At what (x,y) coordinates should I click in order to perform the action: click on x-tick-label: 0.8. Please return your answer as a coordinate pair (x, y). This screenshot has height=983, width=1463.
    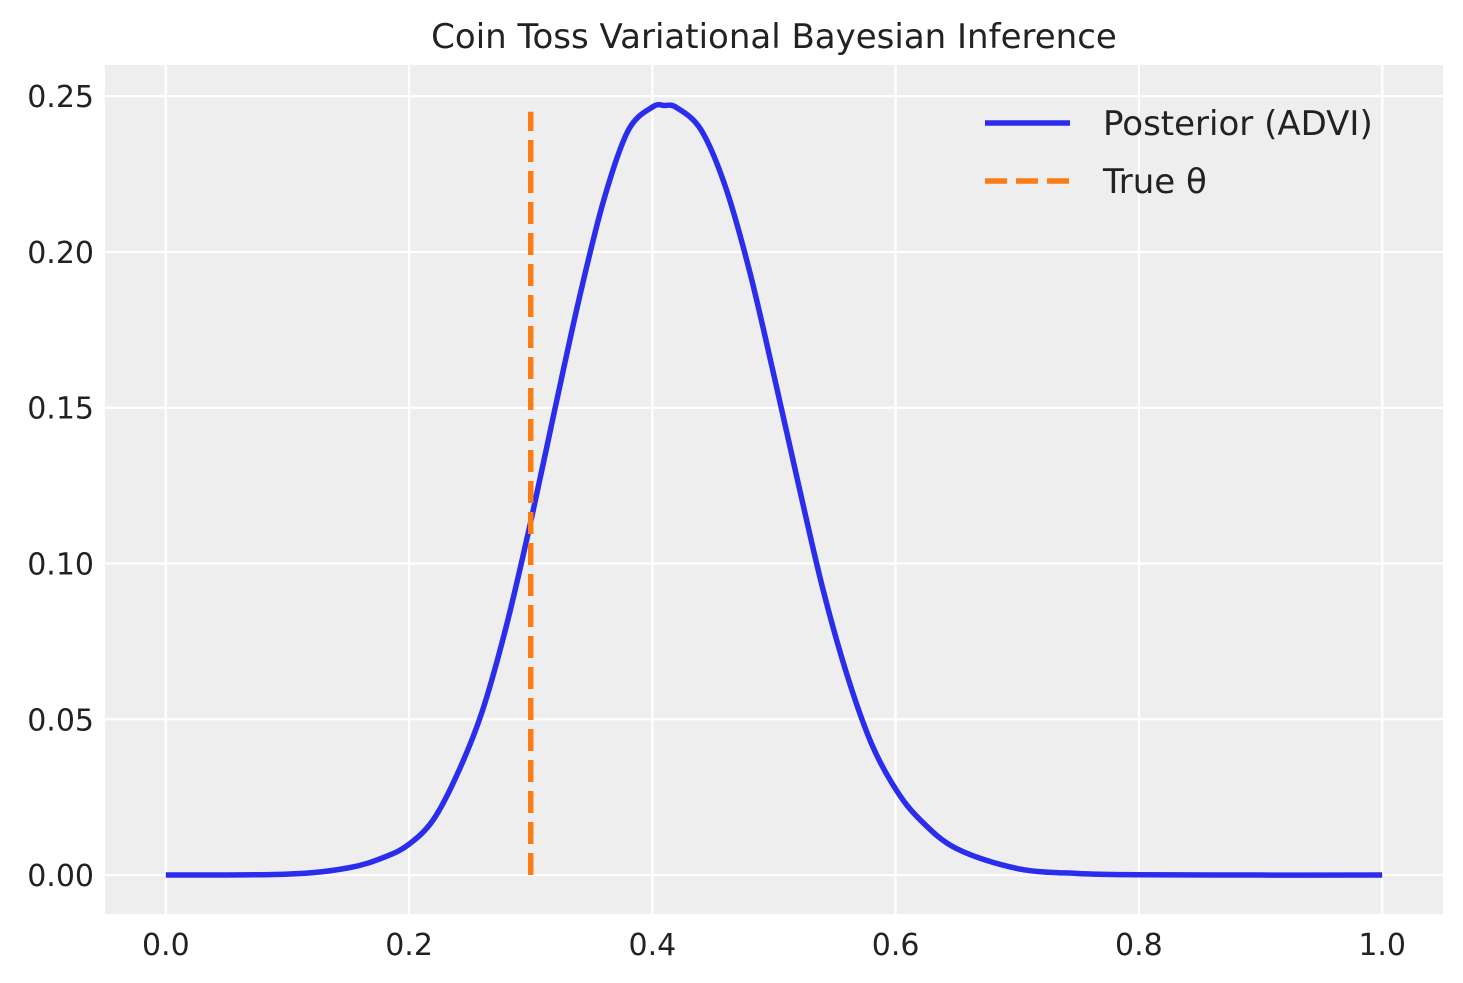
    Looking at the image, I should click on (1139, 945).